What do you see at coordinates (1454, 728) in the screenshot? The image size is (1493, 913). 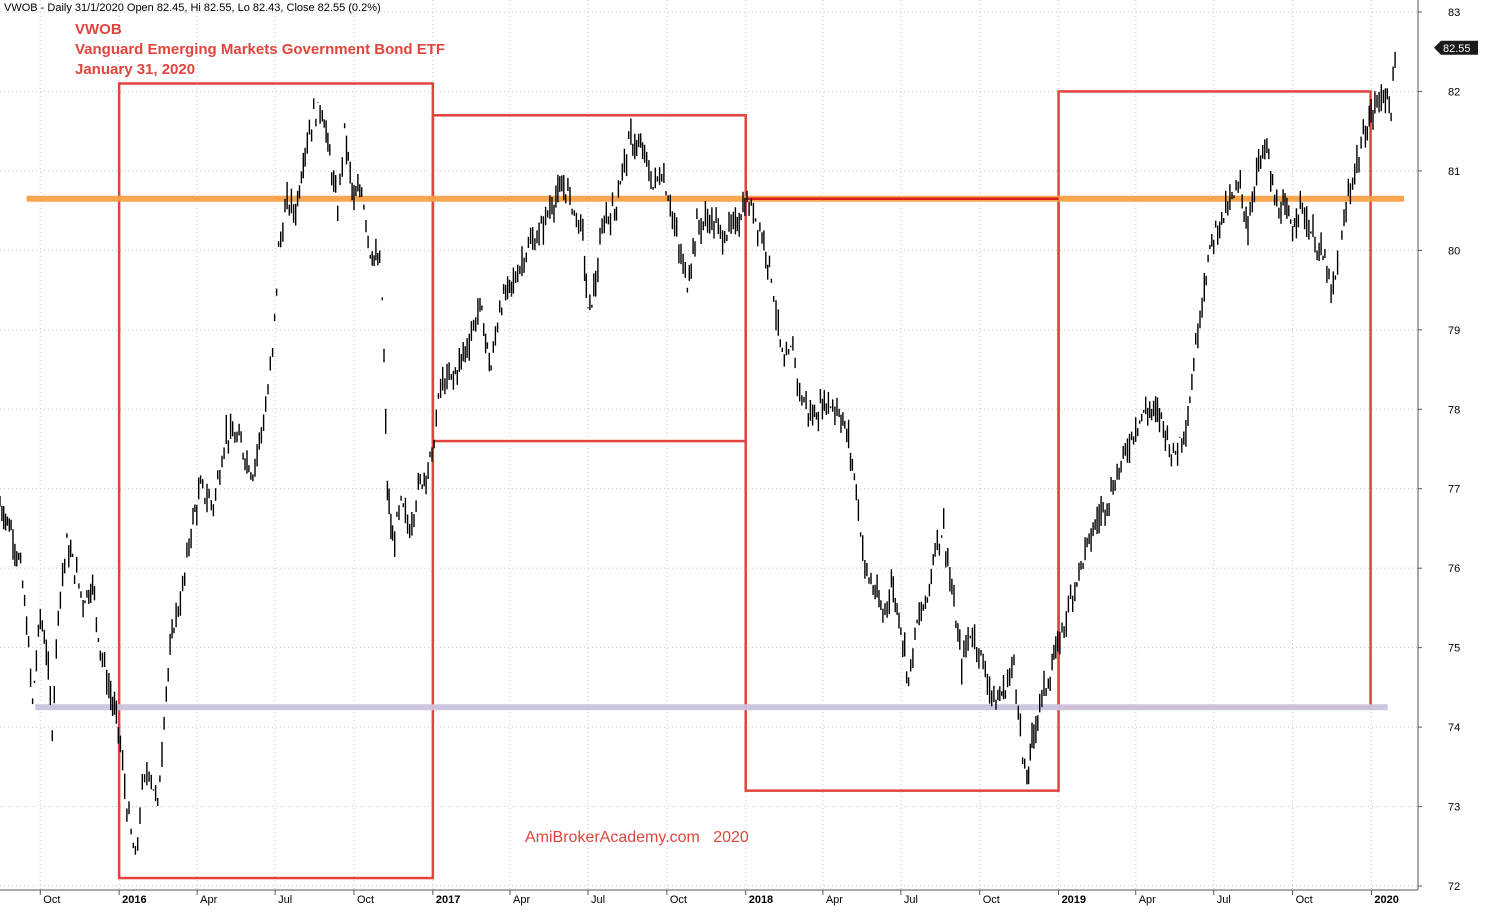 I see `y-tick-label: 74` at bounding box center [1454, 728].